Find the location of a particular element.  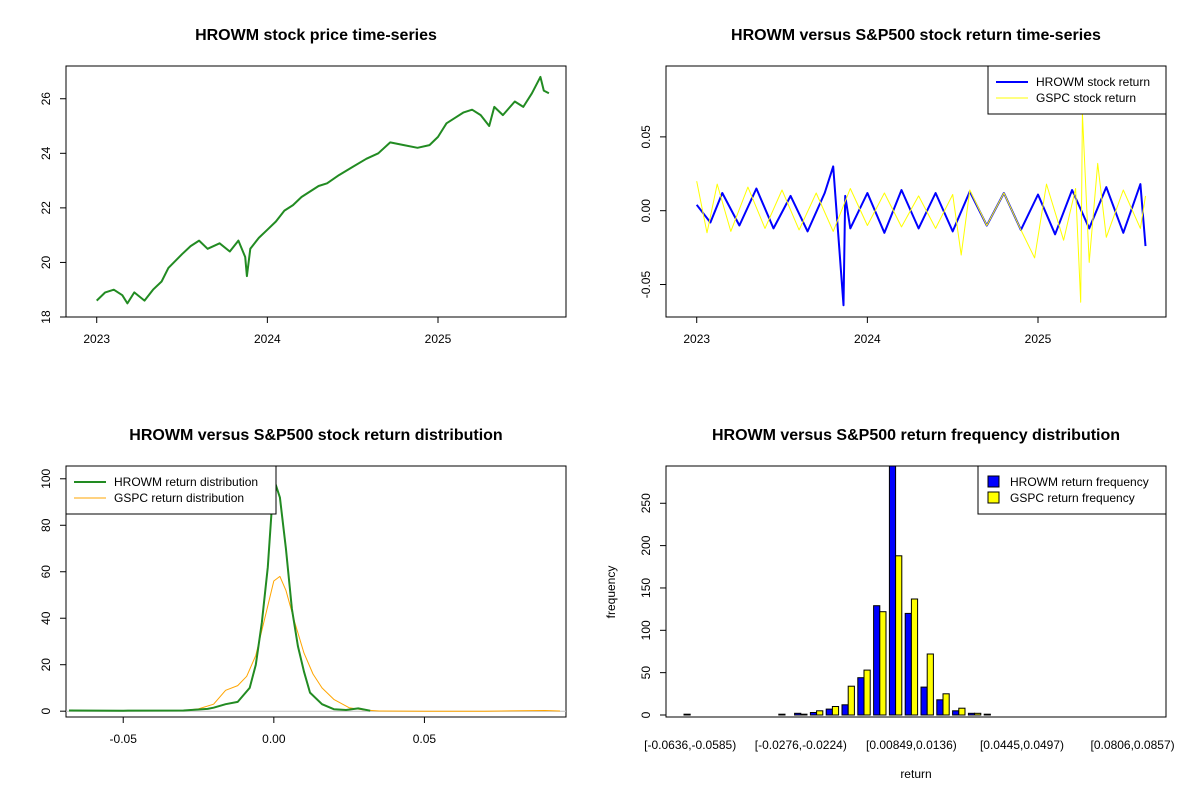

y-tick-label: 200 is located at coordinates (646, 545).